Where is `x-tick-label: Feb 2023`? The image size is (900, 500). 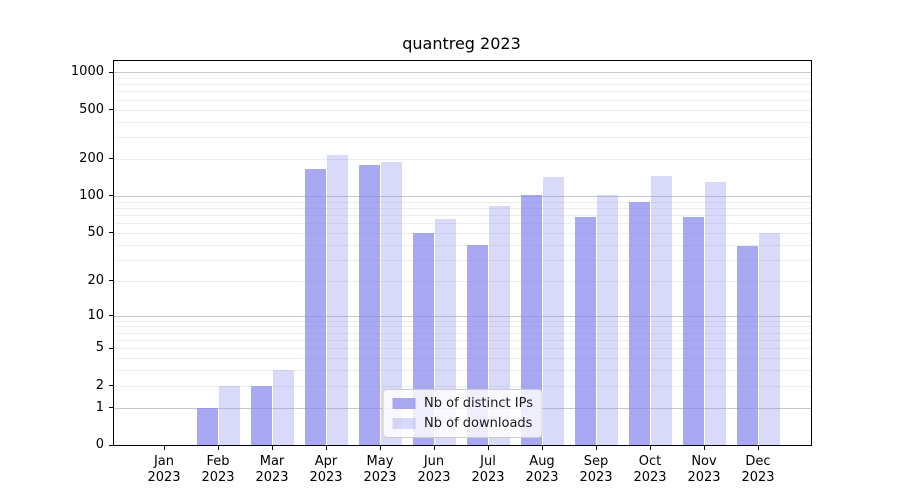
x-tick-label: Feb 2023 is located at coordinates (218, 469).